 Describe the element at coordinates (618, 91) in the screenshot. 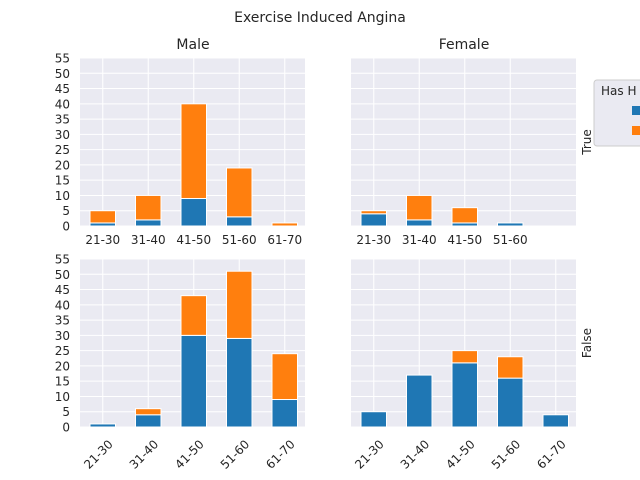

I see `legend-title: Has H` at that location.